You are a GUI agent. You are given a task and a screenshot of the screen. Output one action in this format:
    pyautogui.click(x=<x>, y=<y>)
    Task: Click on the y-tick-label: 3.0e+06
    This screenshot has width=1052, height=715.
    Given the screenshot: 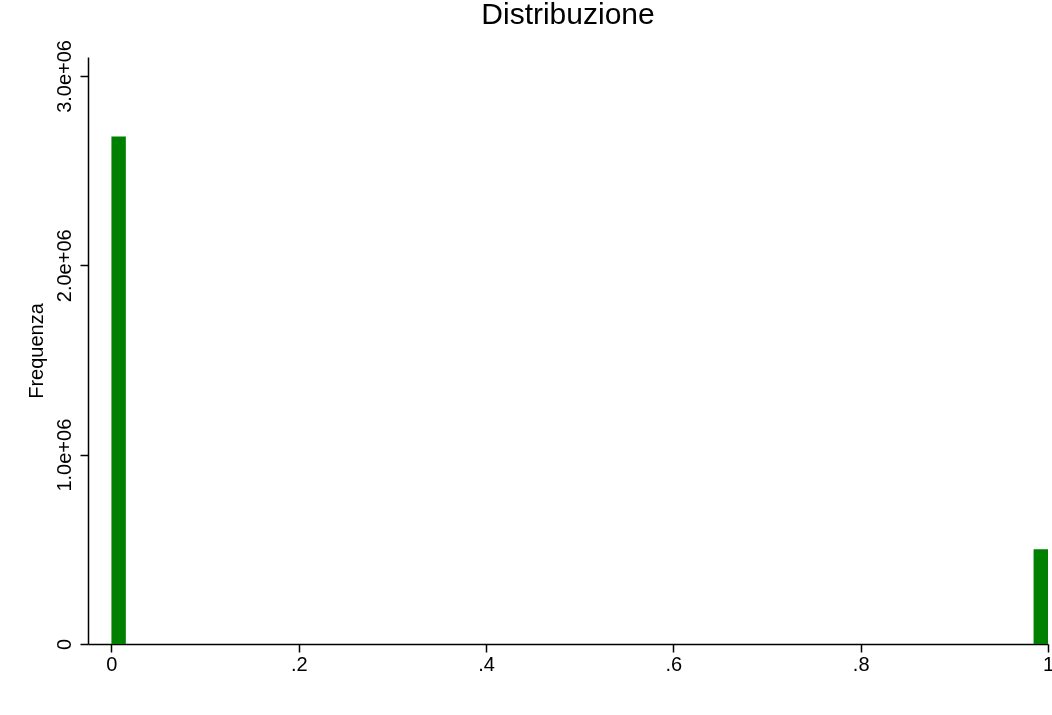 What is the action you would take?
    pyautogui.click(x=63, y=76)
    